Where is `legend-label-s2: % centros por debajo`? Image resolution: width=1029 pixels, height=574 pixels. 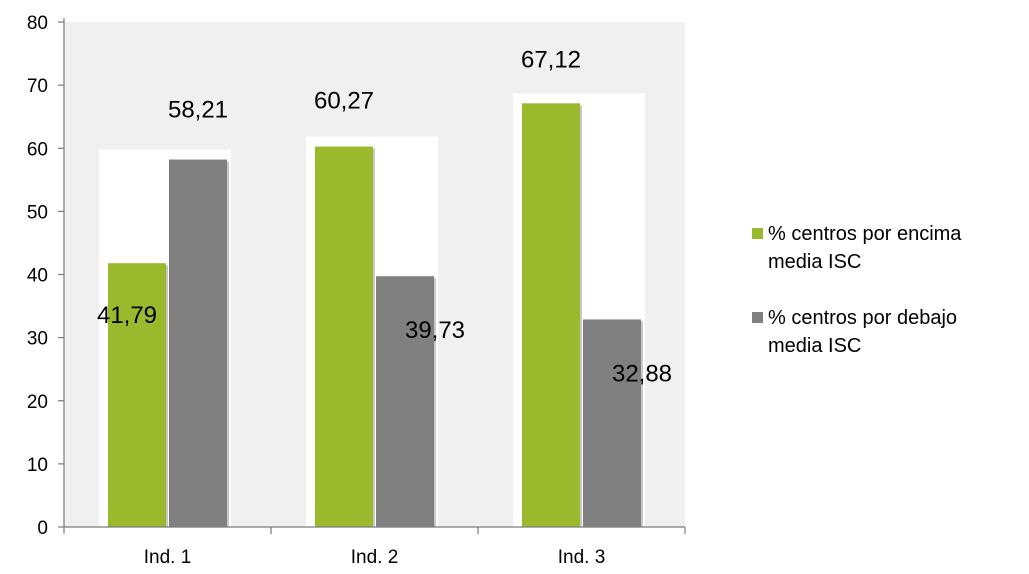 legend-label-s2: % centros por debajo is located at coordinates (862, 318).